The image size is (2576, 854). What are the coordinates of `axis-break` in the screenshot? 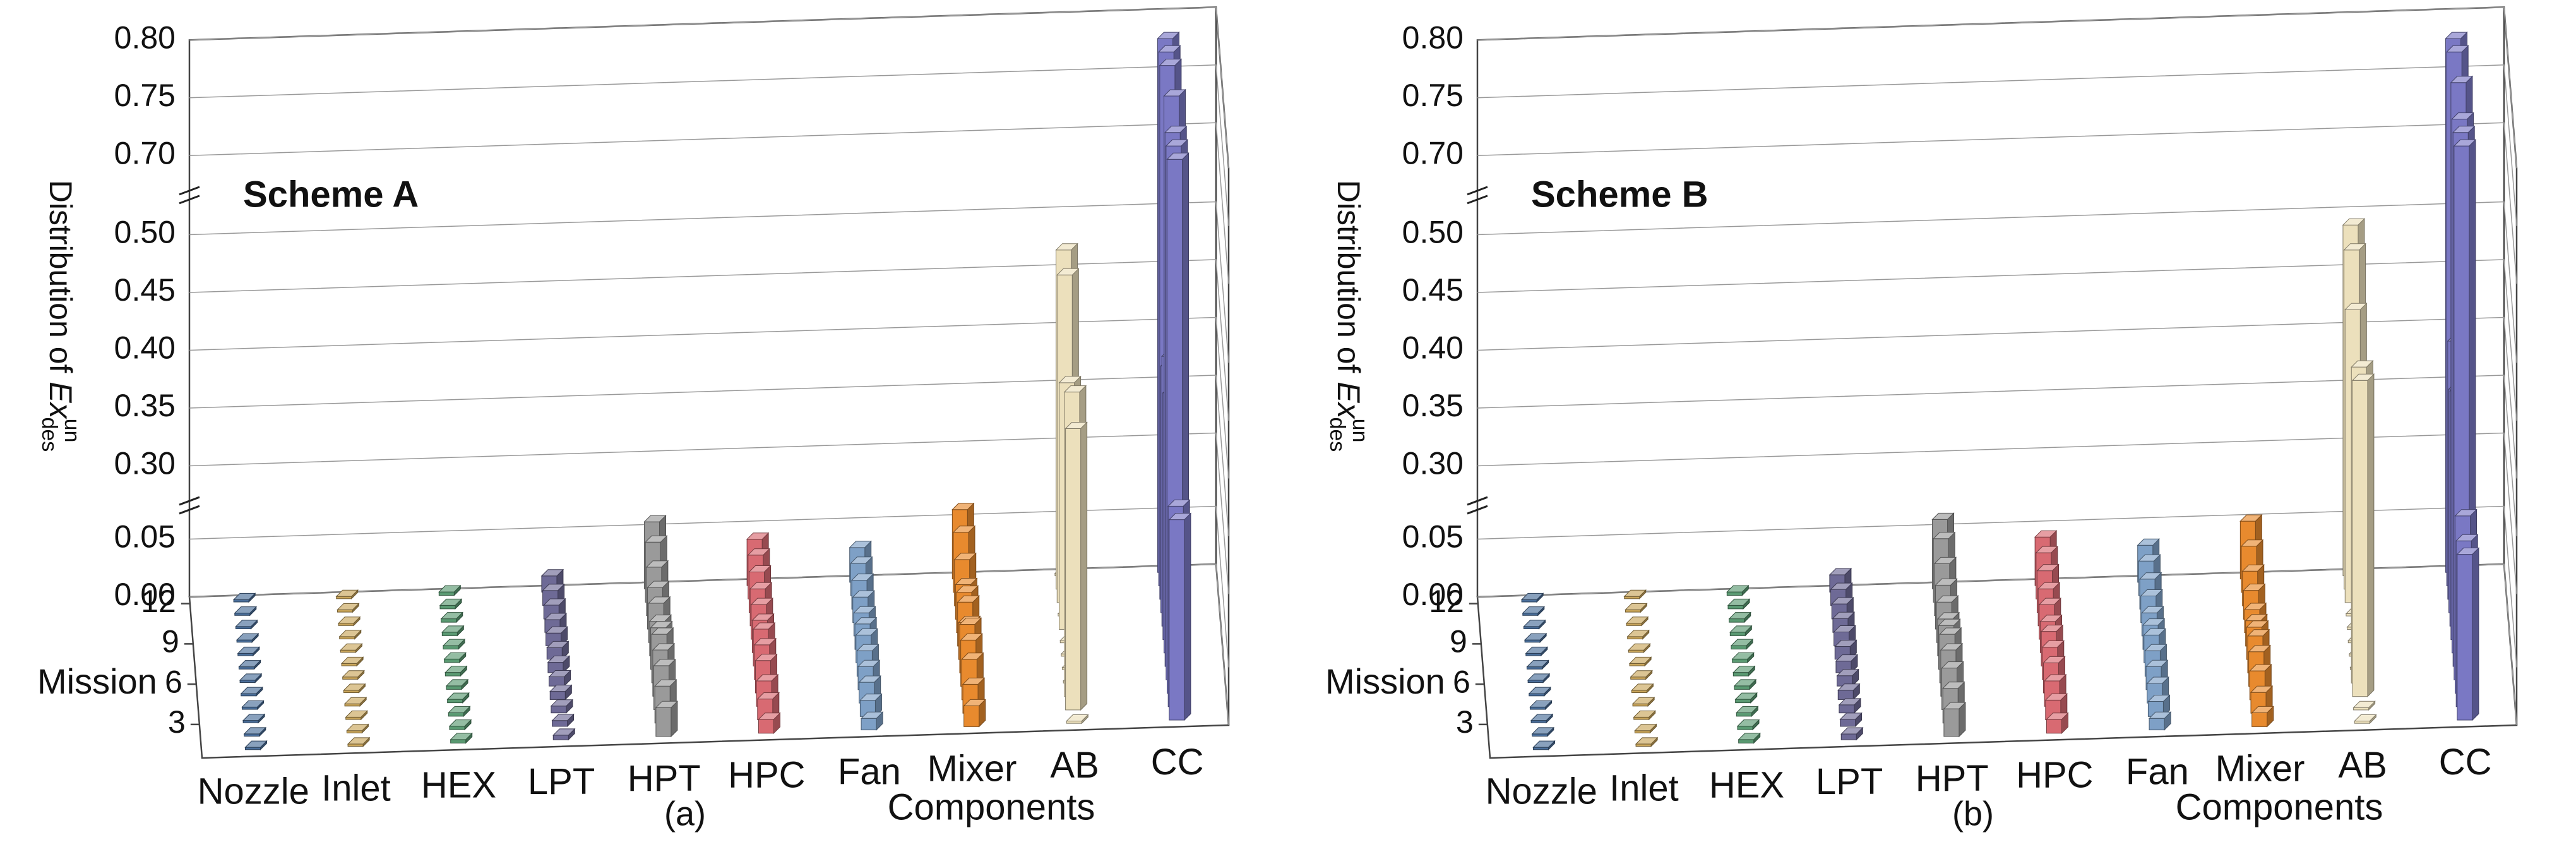 It's located at (189, 191).